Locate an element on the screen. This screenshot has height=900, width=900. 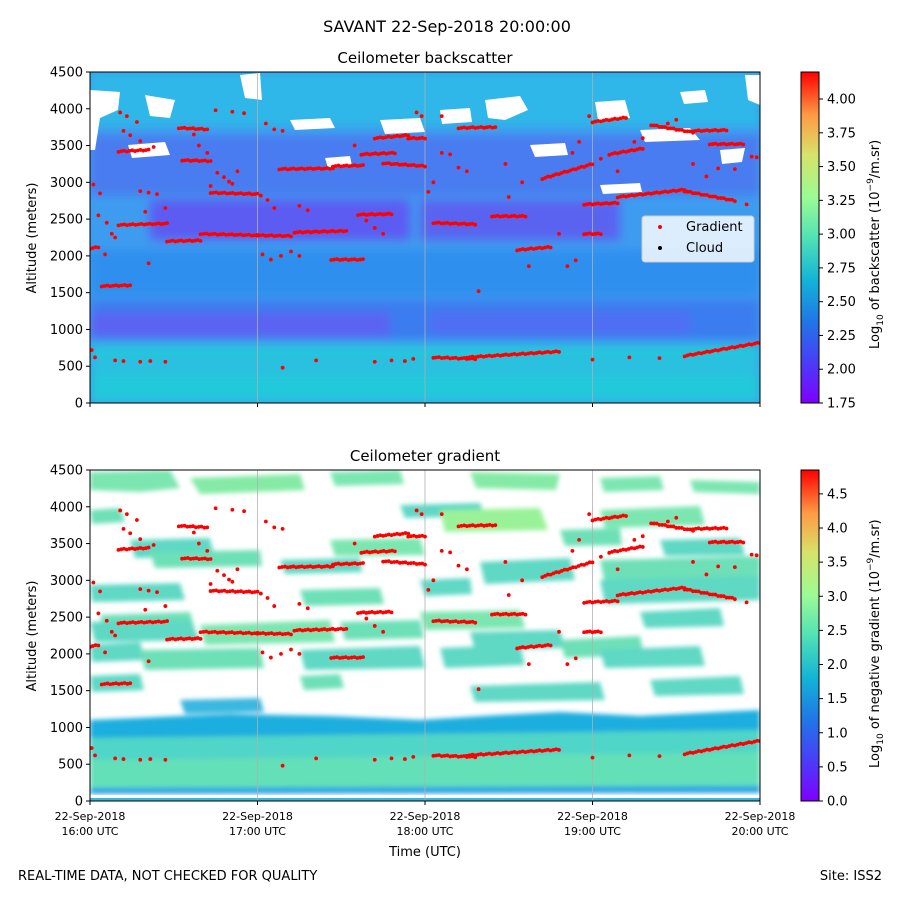
gradient-colorbar-label: Log10 of negative gradient (10−9/m.sr) is located at coordinates (876, 643).